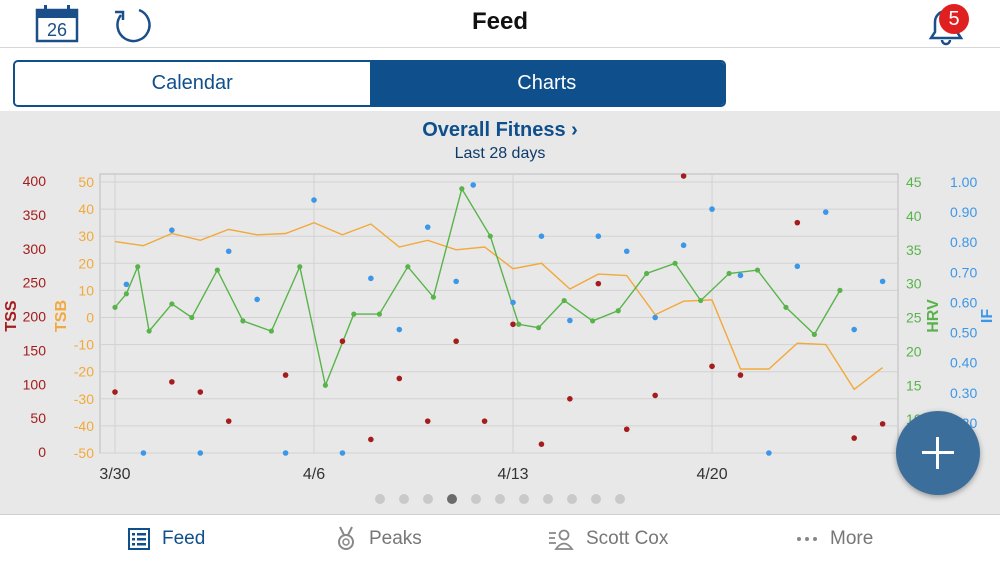 The width and height of the screenshot is (1000, 562). I want to click on chart-title: Overall Fitness ›, so click(500, 130).